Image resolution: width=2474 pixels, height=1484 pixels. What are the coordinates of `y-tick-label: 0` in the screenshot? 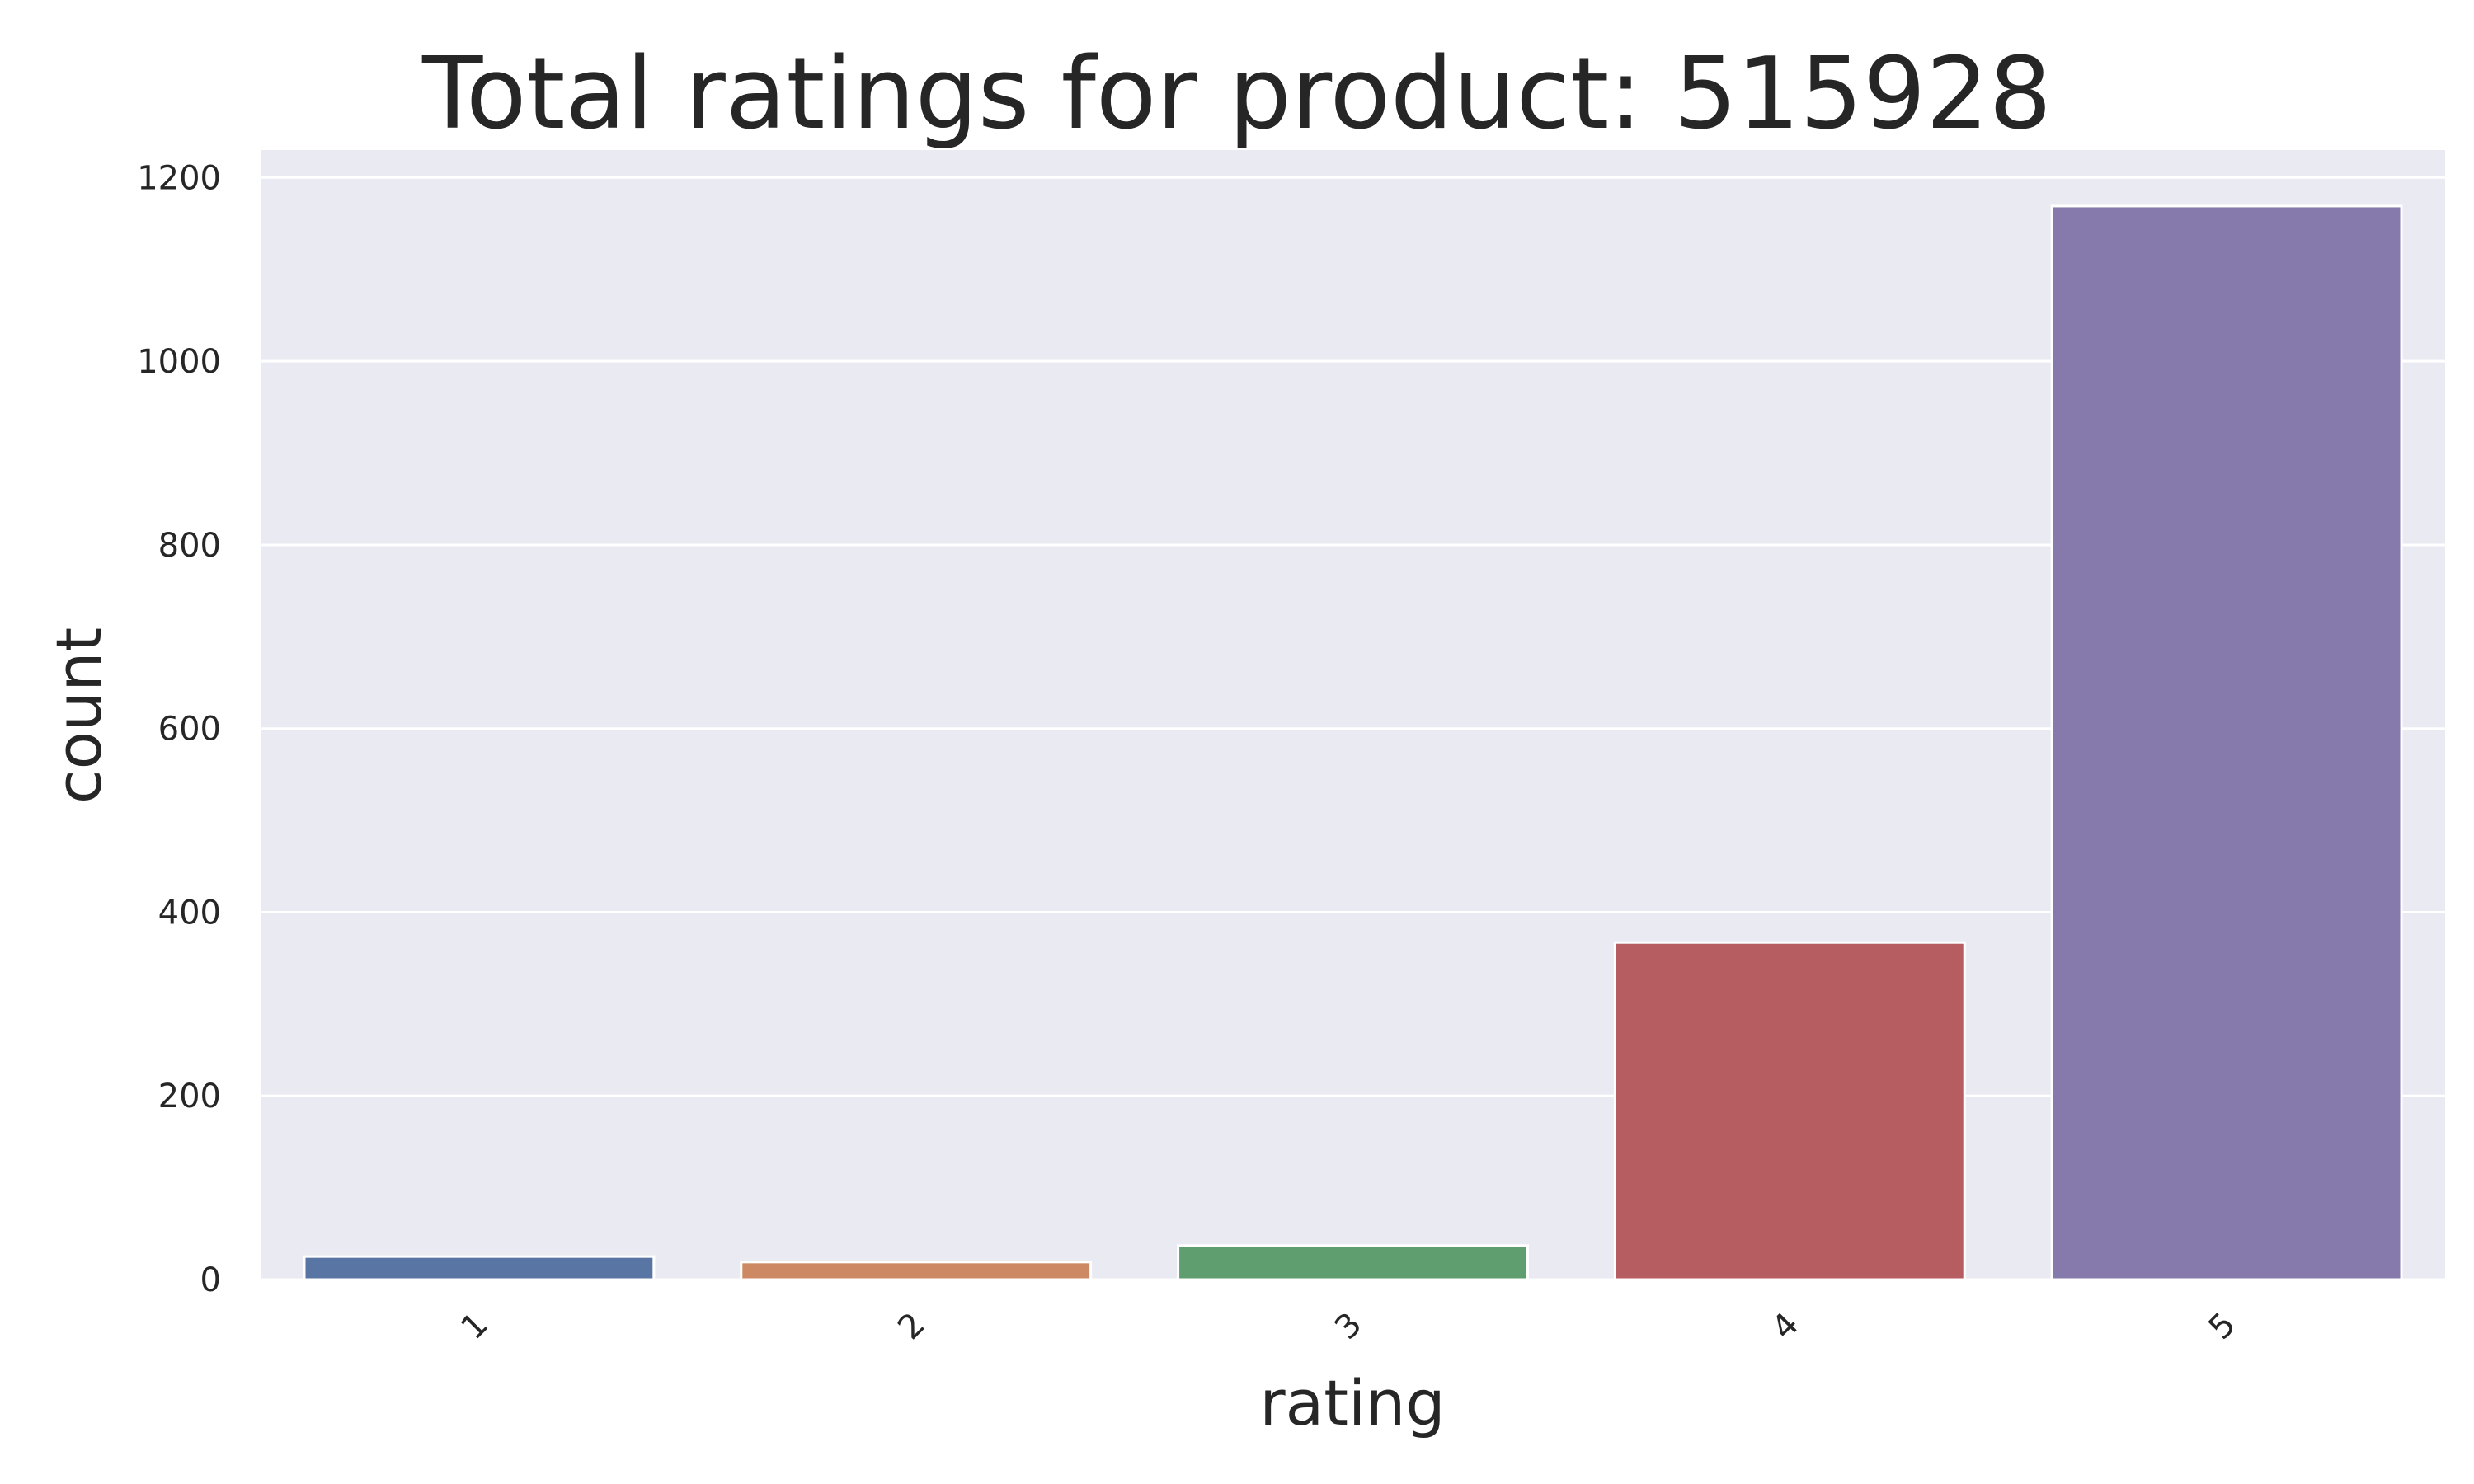 It's located at (210, 1280).